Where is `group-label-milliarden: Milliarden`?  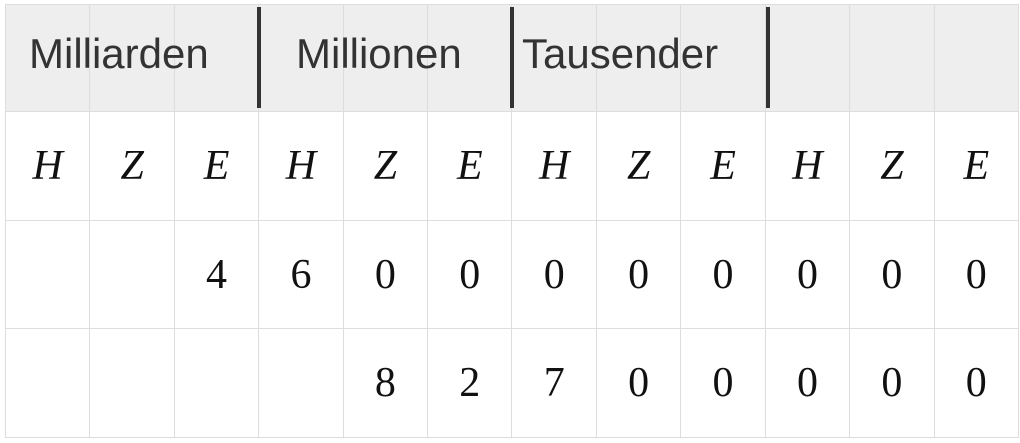
group-label-milliarden: Milliarden is located at coordinates (119, 53).